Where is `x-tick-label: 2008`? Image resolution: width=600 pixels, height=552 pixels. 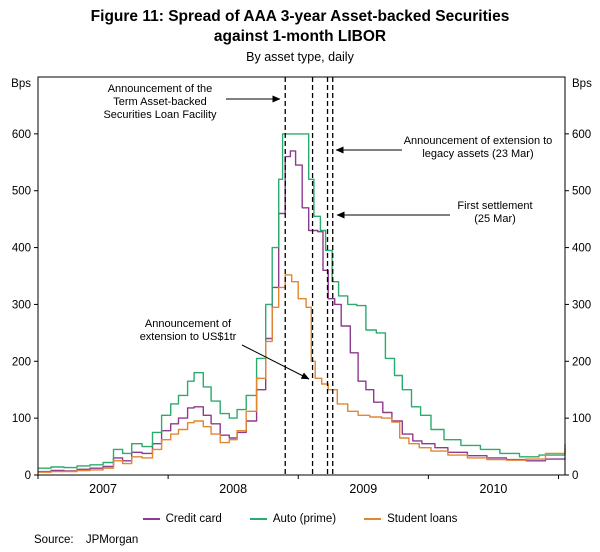 x-tick-label: 2008 is located at coordinates (233, 489).